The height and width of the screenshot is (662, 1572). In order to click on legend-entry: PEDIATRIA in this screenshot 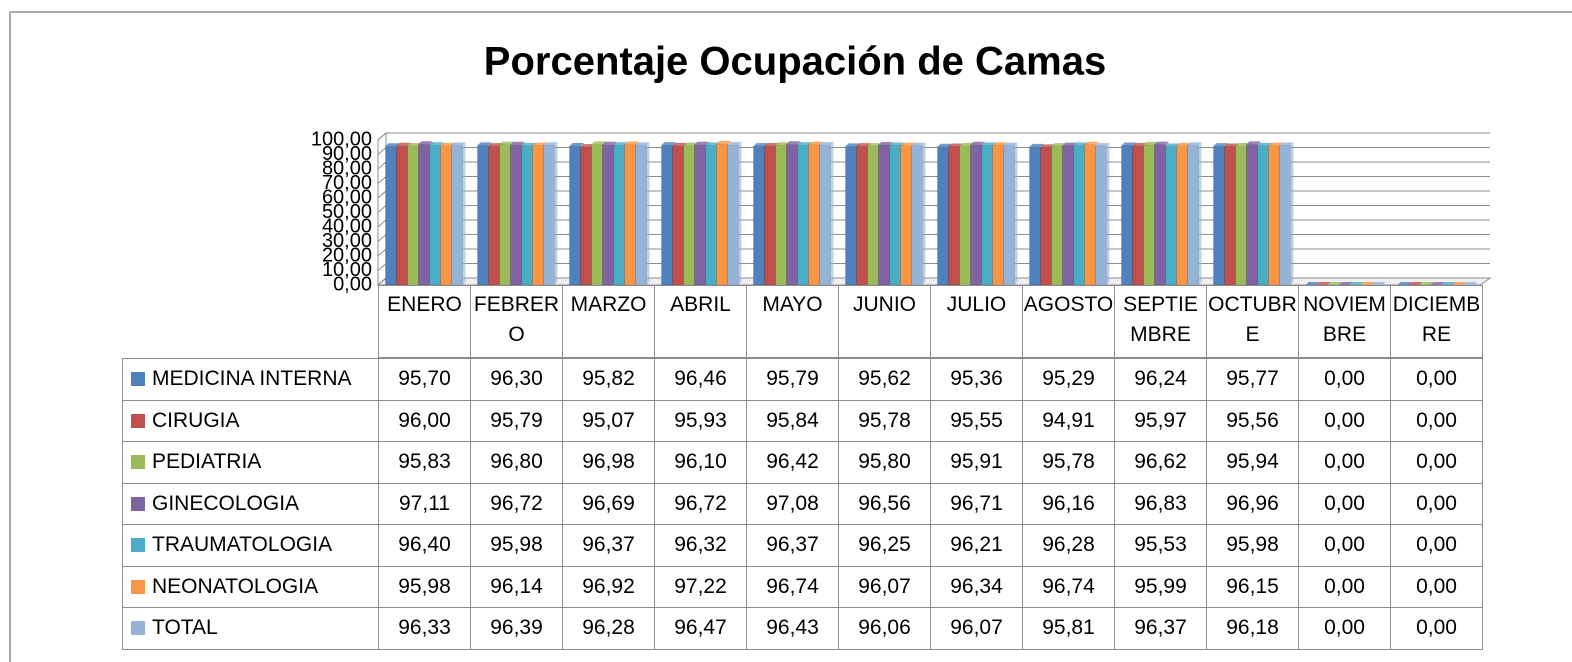, I will do `click(250, 462)`.